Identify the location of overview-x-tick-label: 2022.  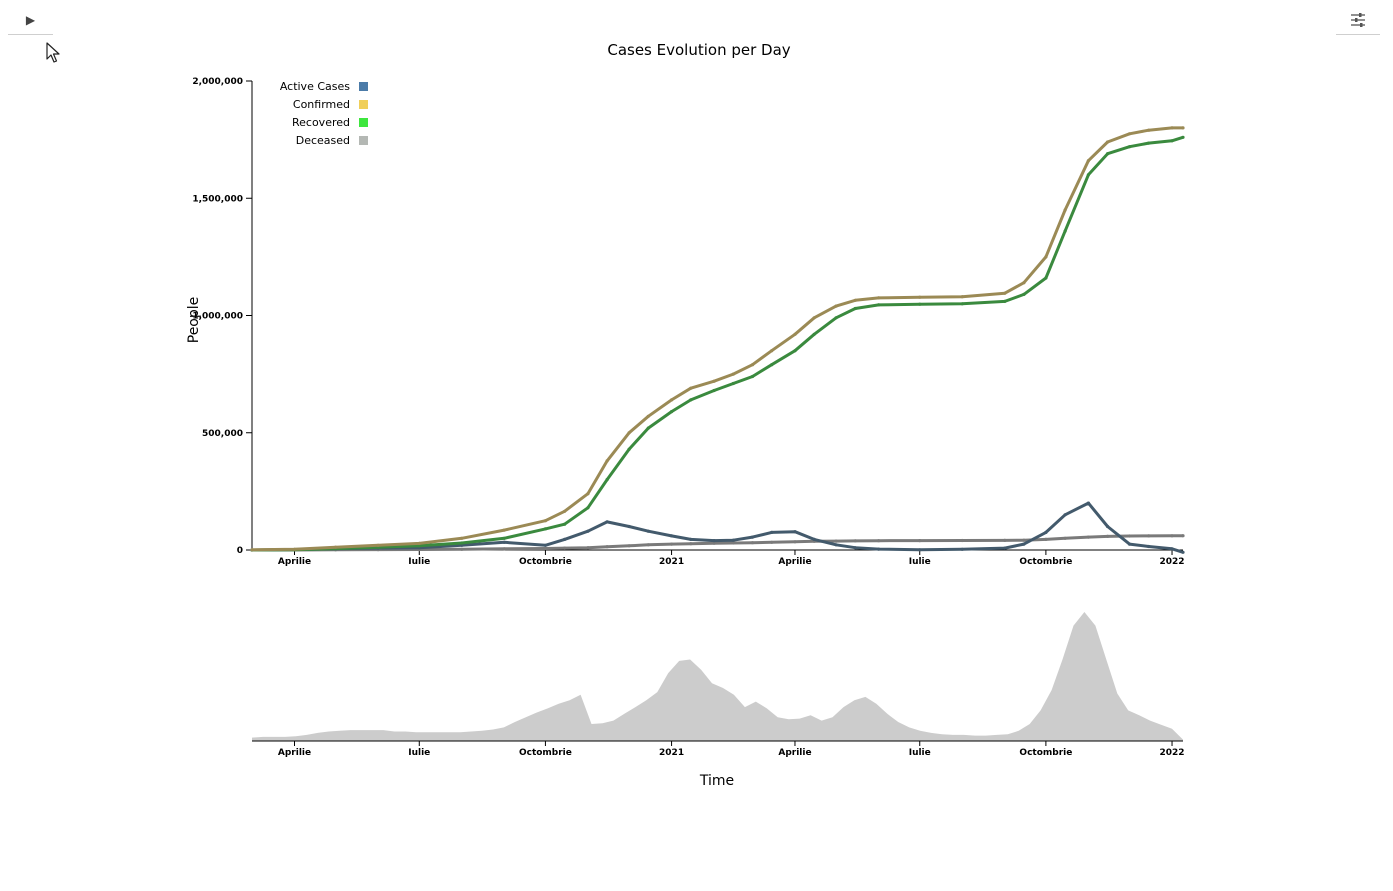
(1171, 753).